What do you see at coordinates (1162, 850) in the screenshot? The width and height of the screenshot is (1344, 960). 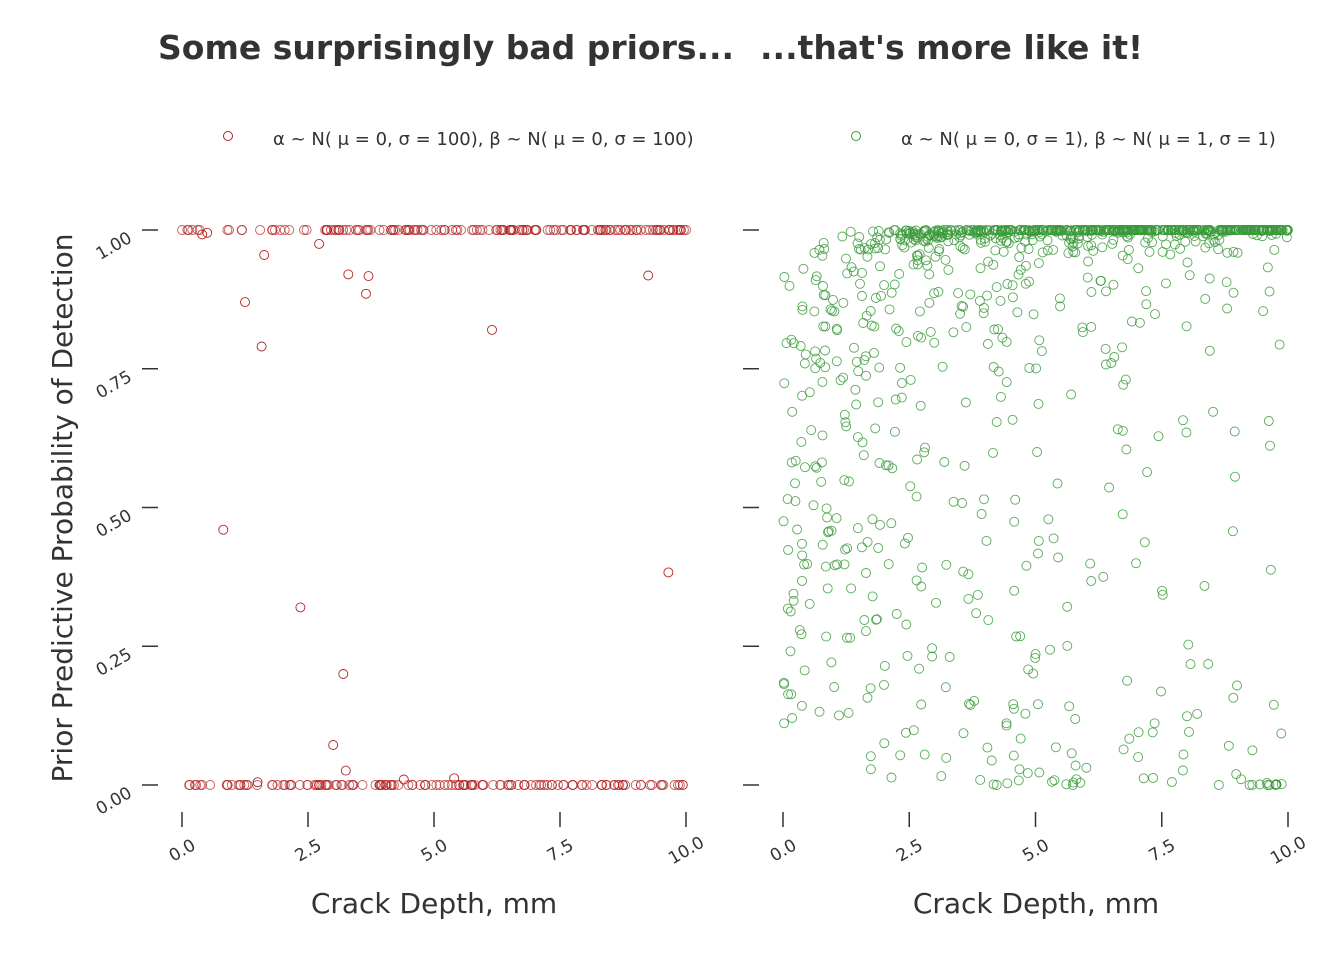 I see `x-tick-label: 7.5` at bounding box center [1162, 850].